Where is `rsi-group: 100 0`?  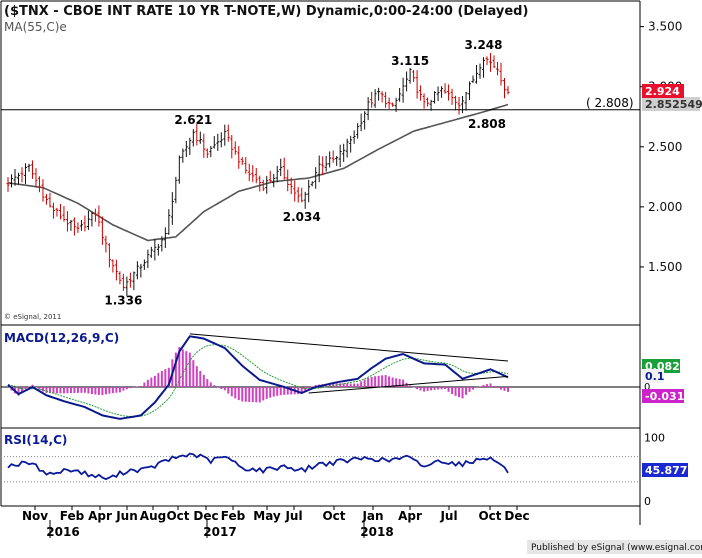
rsi-group: 100 0 is located at coordinates (333, 470).